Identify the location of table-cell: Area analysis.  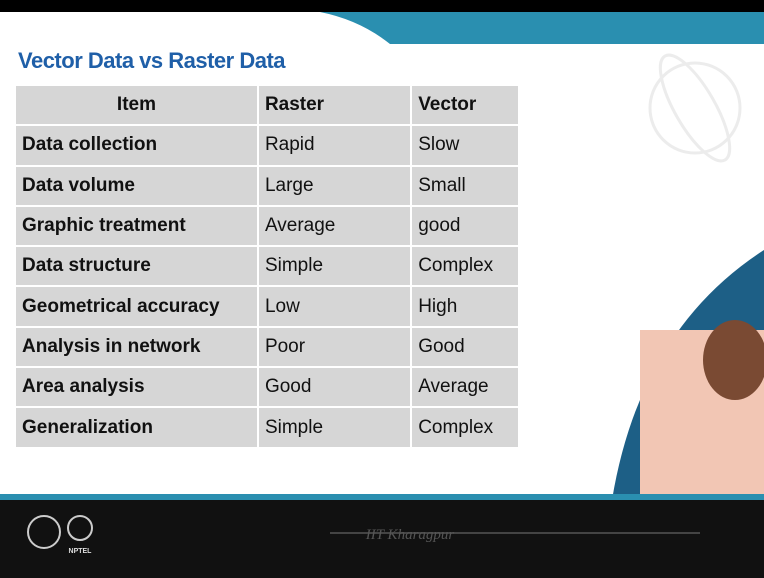
(136, 387).